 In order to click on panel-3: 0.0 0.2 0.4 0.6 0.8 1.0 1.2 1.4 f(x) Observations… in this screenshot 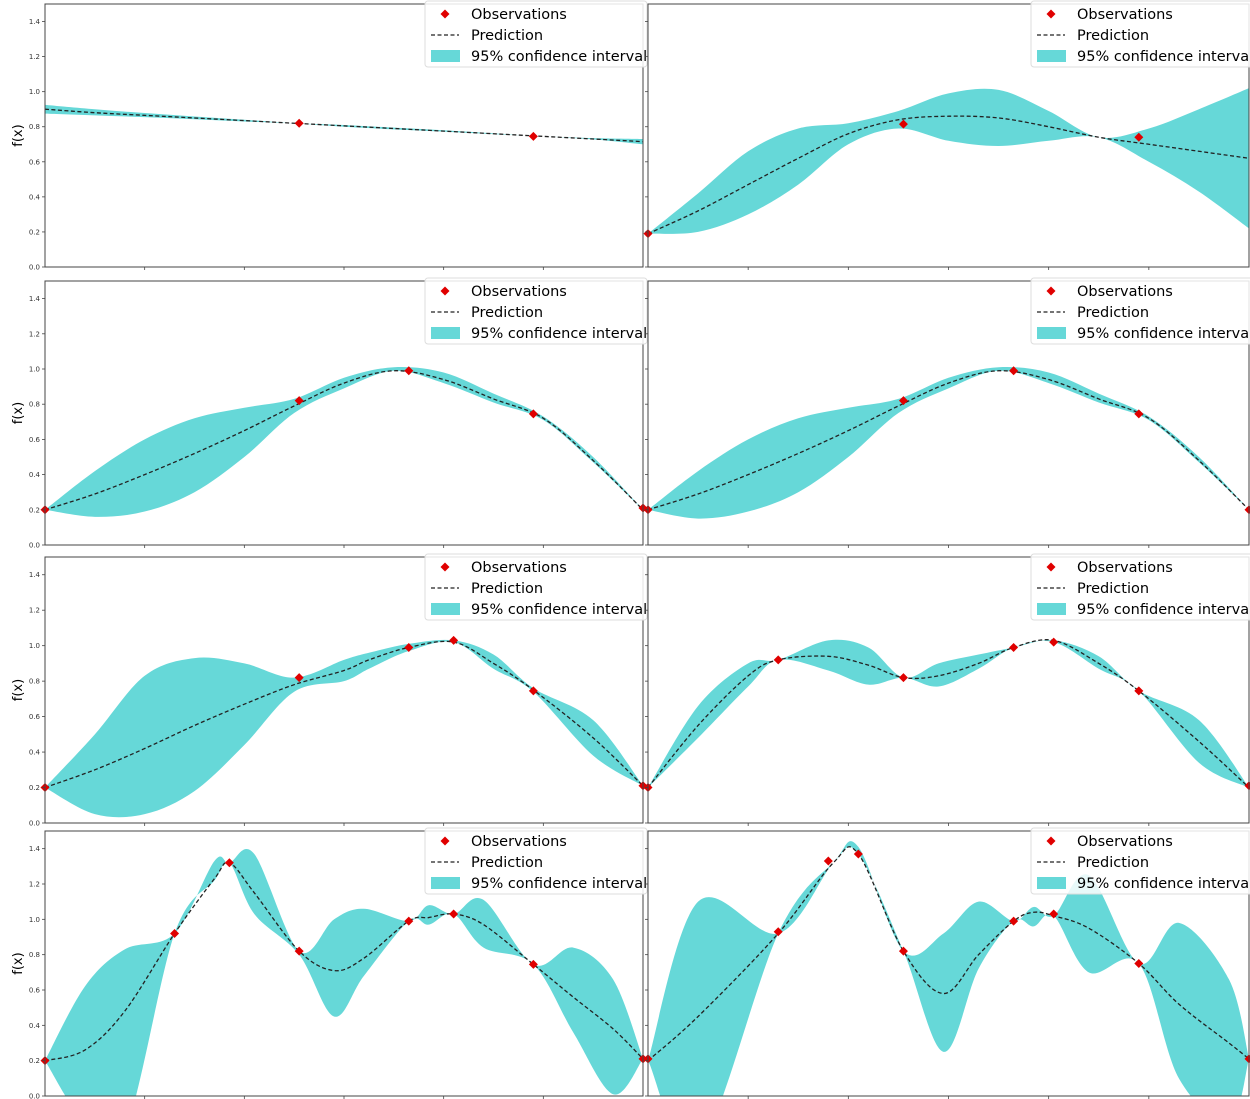, I will do `click(329, 413)`.